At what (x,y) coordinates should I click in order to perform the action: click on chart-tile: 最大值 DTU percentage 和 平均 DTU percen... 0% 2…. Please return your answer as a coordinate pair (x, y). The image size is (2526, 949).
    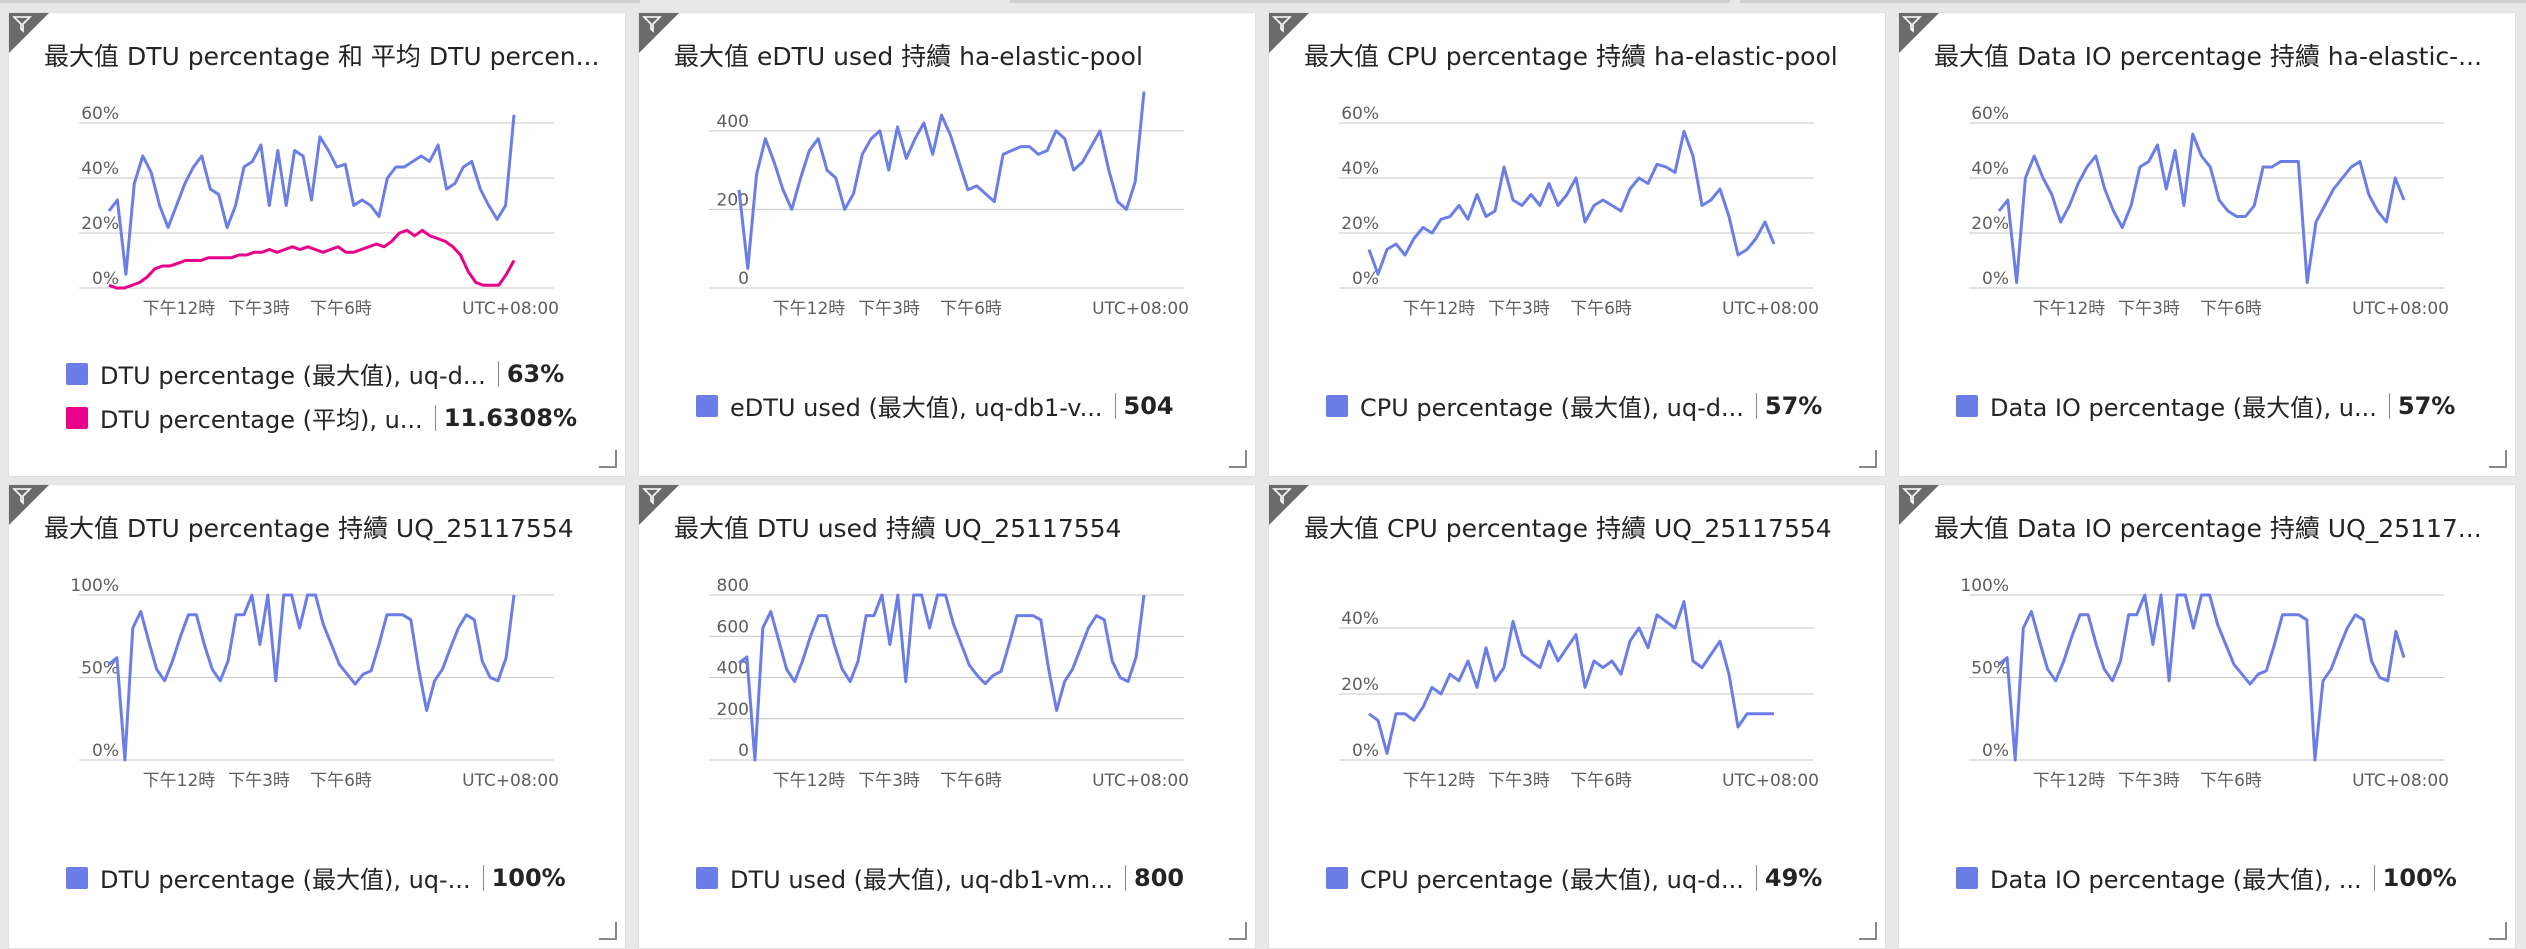
    Looking at the image, I should click on (317, 244).